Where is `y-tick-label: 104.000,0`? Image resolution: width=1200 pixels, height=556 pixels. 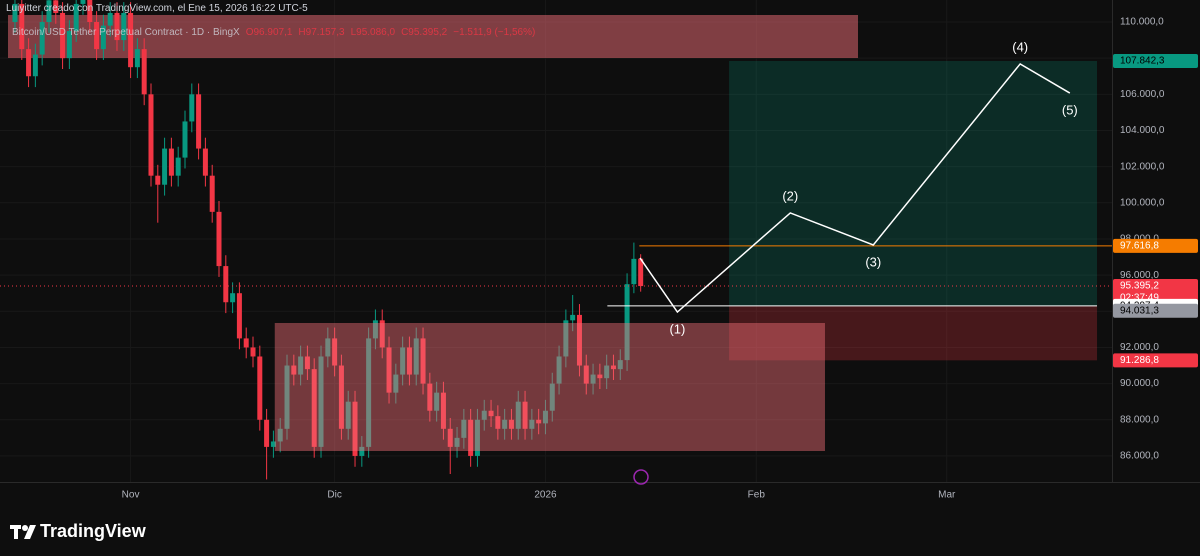 y-tick-label: 104.000,0 is located at coordinates (1142, 130).